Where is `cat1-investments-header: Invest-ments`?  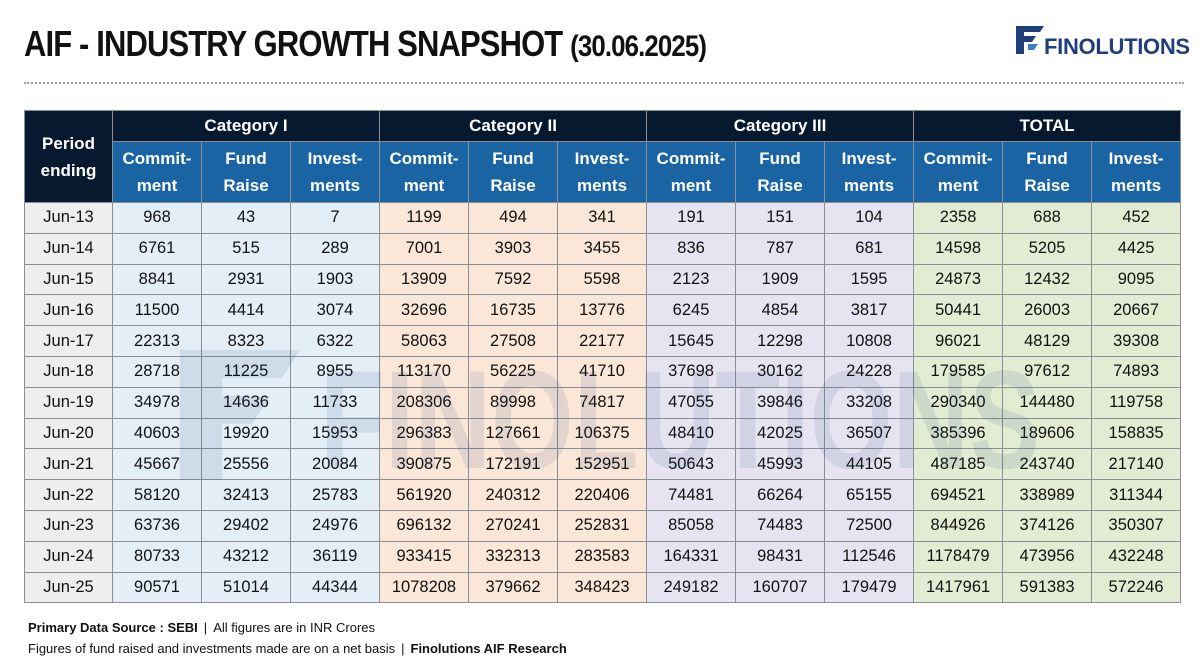
cat1-investments-header: Invest-ments is located at coordinates (335, 172).